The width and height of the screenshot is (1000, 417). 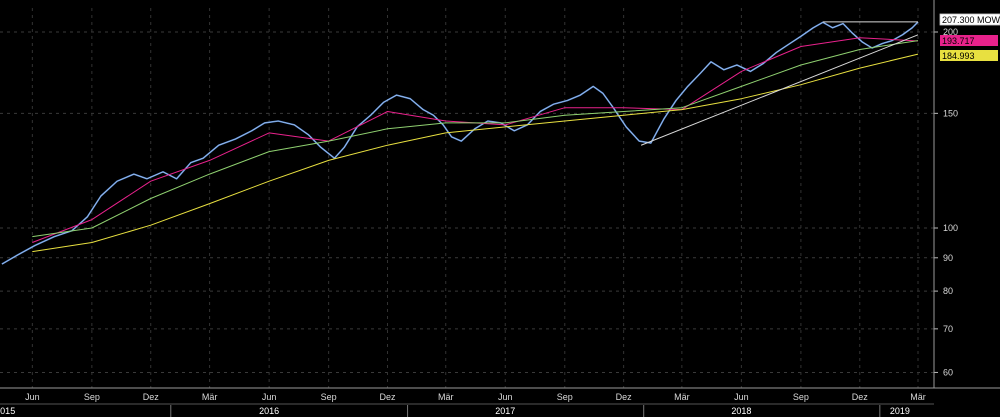 I want to click on year-label: 2019, so click(x=900, y=411).